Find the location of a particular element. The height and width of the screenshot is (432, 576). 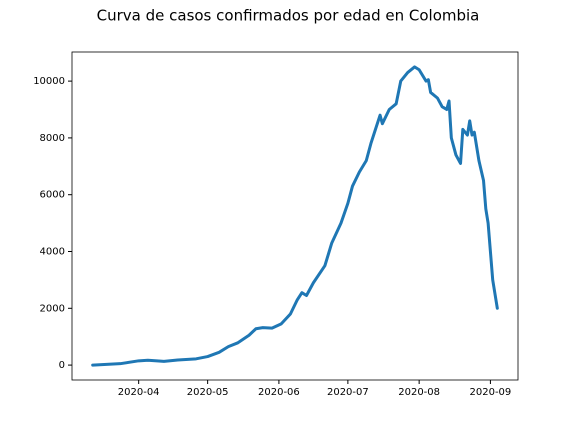

x-tick-label: 2020-04 is located at coordinates (139, 392).